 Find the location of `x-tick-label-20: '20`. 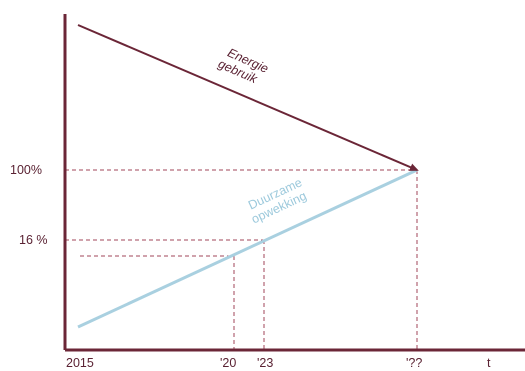

x-tick-label-20: '20 is located at coordinates (228, 363).